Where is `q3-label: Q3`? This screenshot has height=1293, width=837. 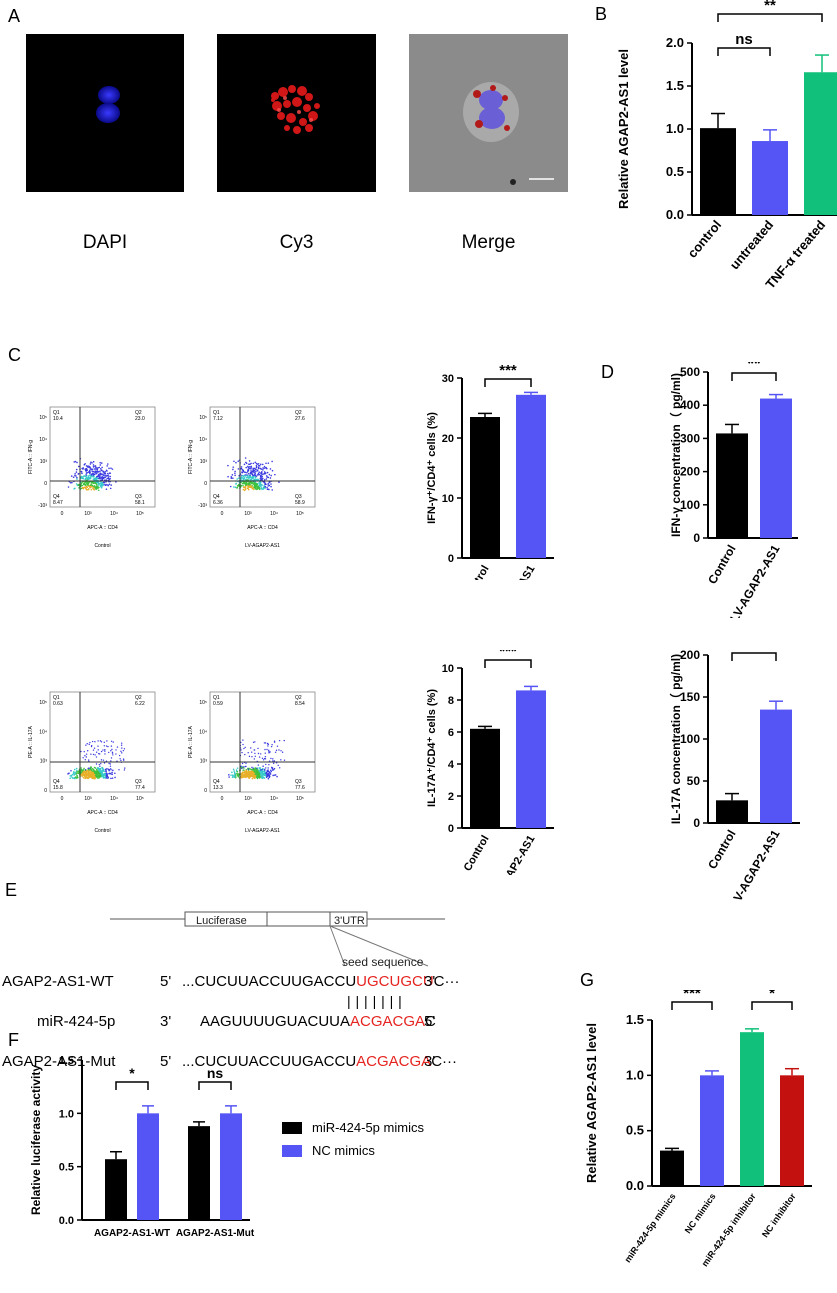 q3-label: Q3 is located at coordinates (298, 782).